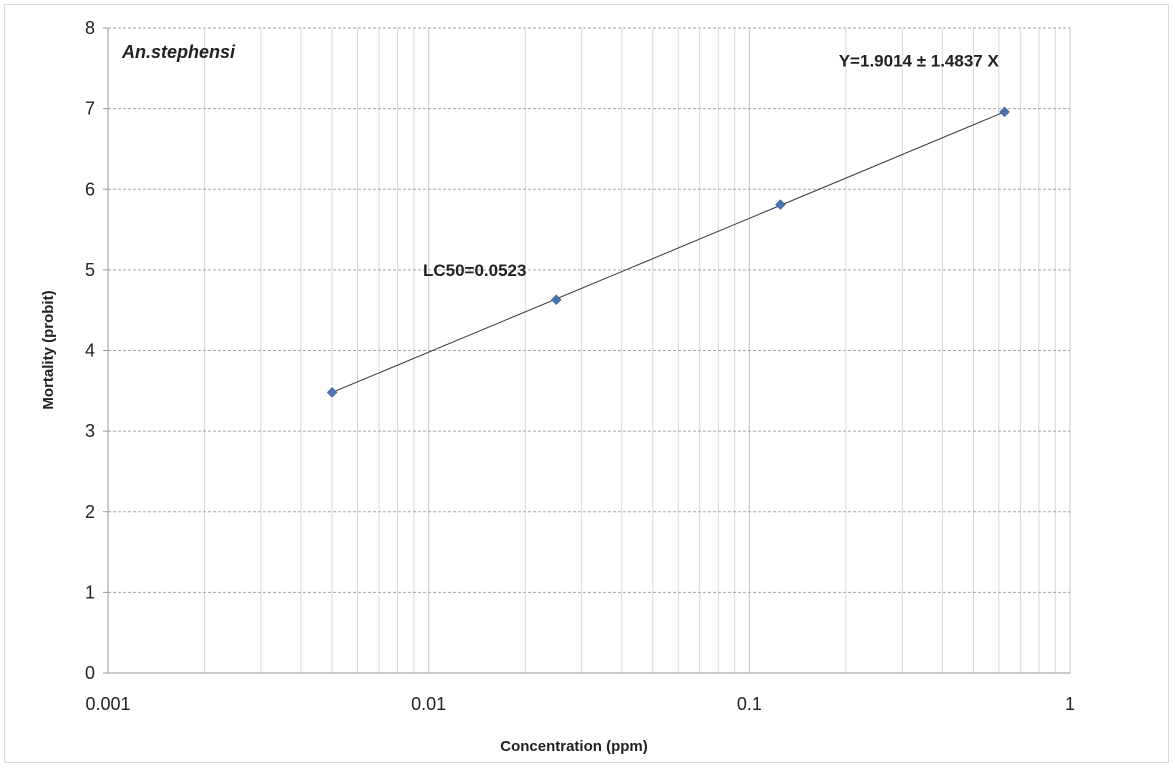 The width and height of the screenshot is (1175, 769). I want to click on y-tick-label: 8, so click(90, 28).